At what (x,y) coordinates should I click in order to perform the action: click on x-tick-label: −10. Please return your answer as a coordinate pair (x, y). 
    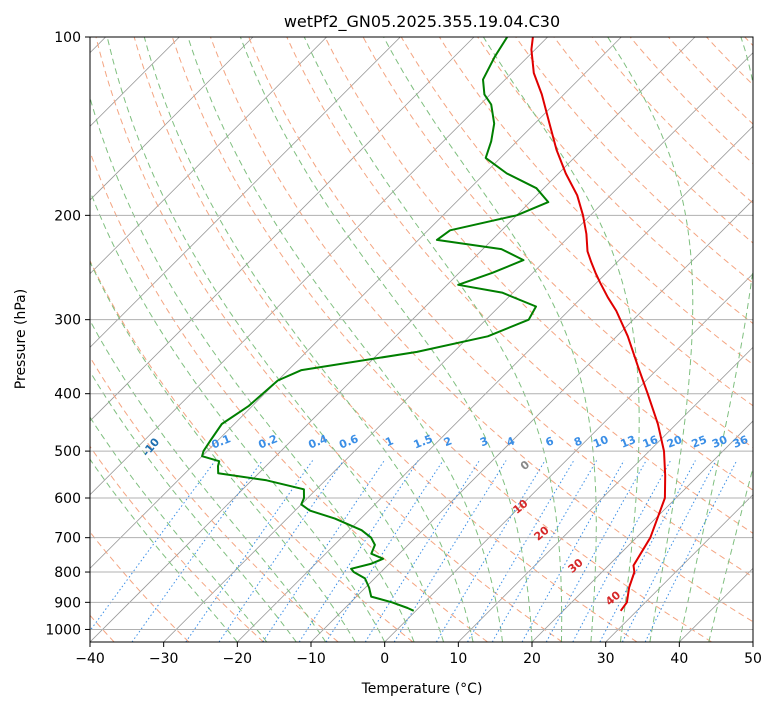
    Looking at the image, I should click on (311, 659).